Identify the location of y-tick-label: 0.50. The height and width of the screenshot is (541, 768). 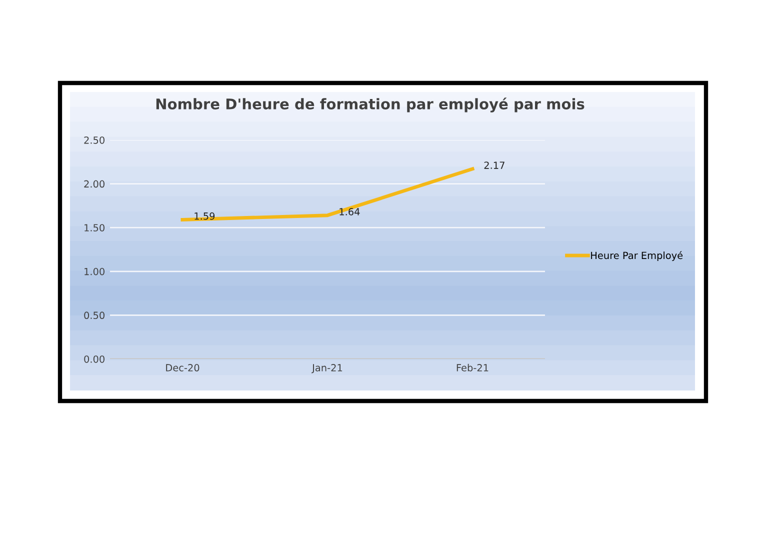
(94, 316).